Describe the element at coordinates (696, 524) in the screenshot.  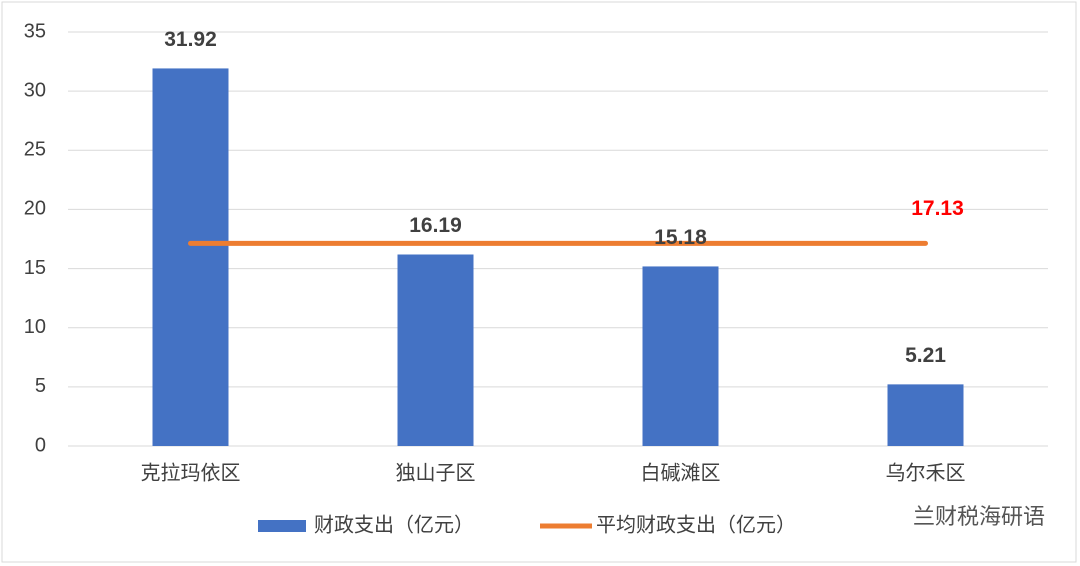
I see `legend-label: 平均财政支出（亿元）` at that location.